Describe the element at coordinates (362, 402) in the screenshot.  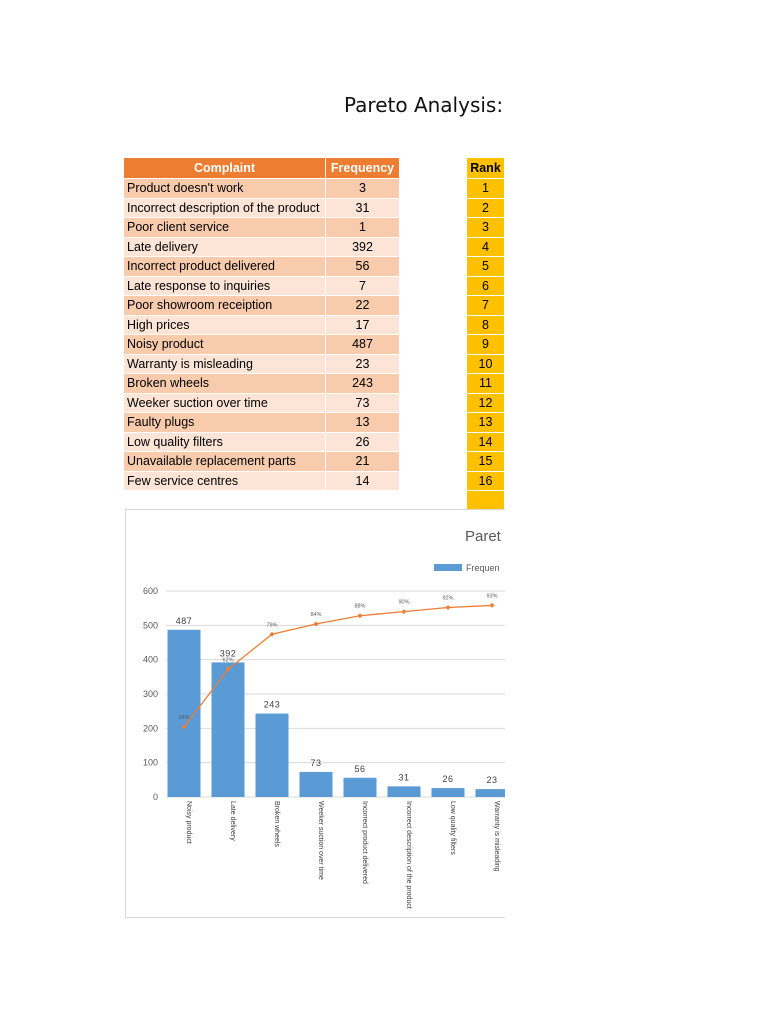
I see `frequency-cell: 73` at that location.